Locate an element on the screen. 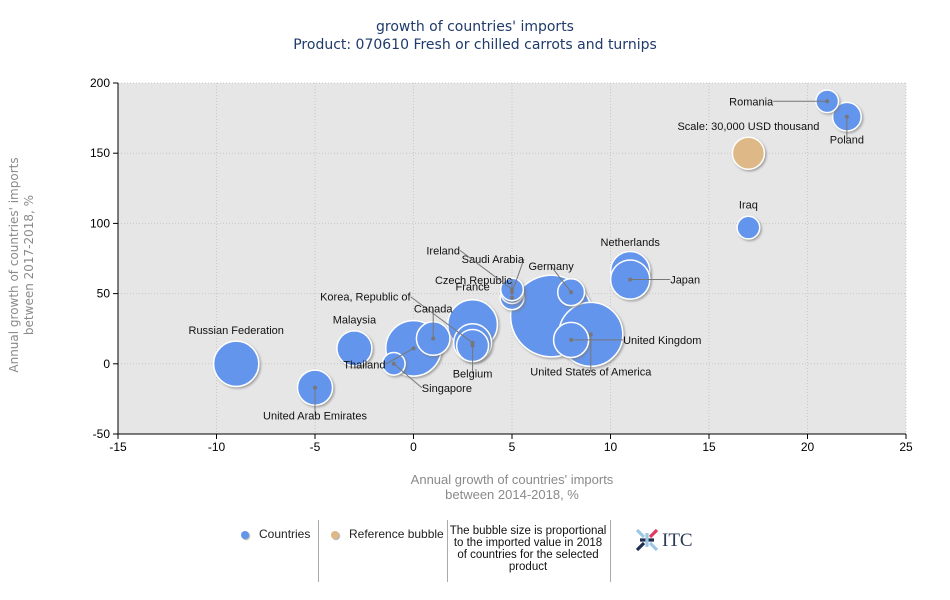 Image resolution: width=950 pixels, height=600 pixels. legend-item-countries: Countries is located at coordinates (275, 534).